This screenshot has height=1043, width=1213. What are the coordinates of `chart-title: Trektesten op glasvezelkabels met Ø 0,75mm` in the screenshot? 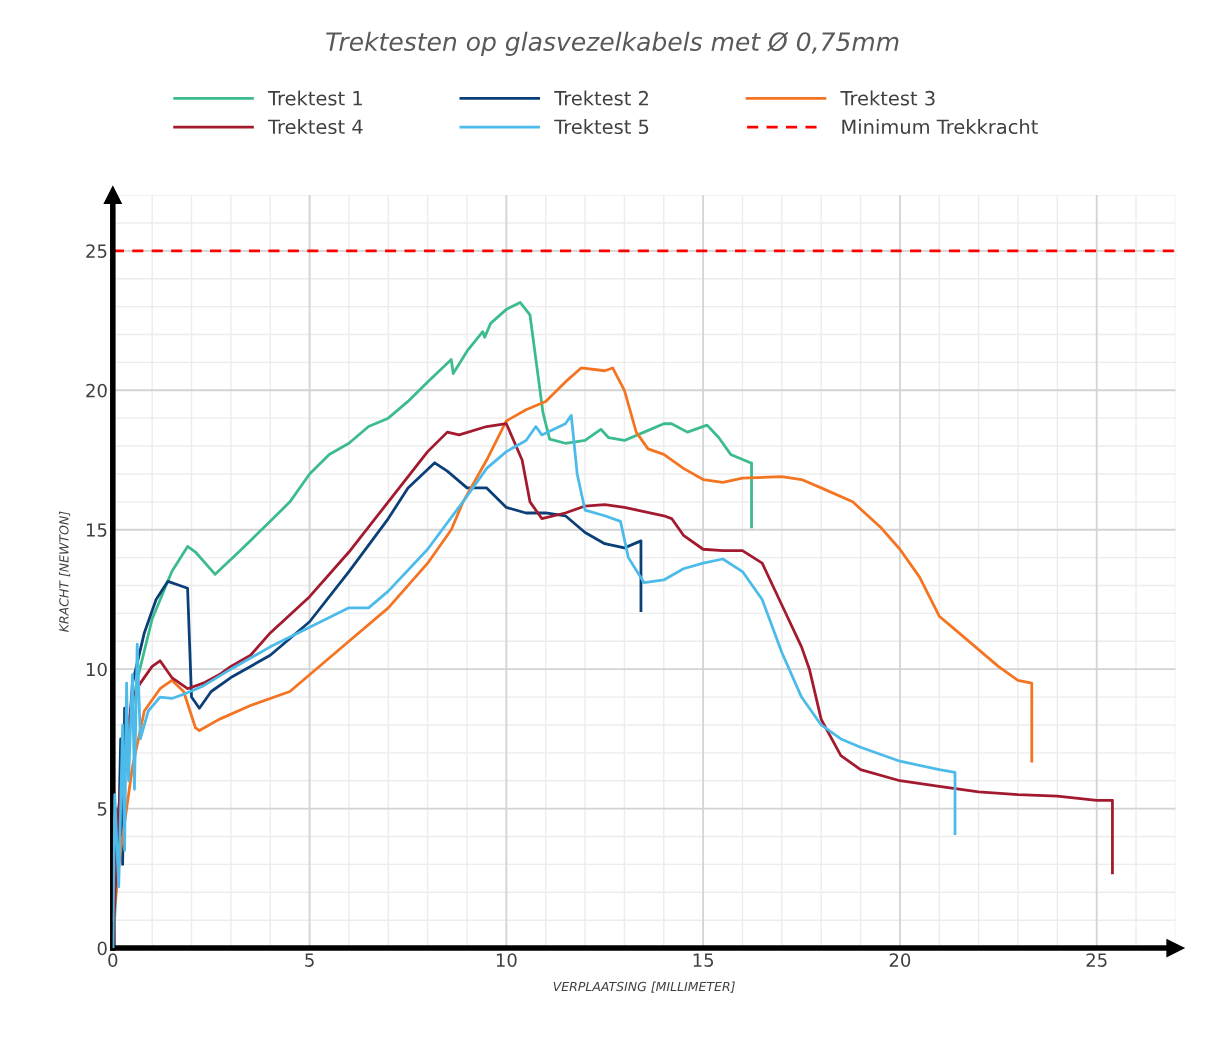 It's located at (612, 43).